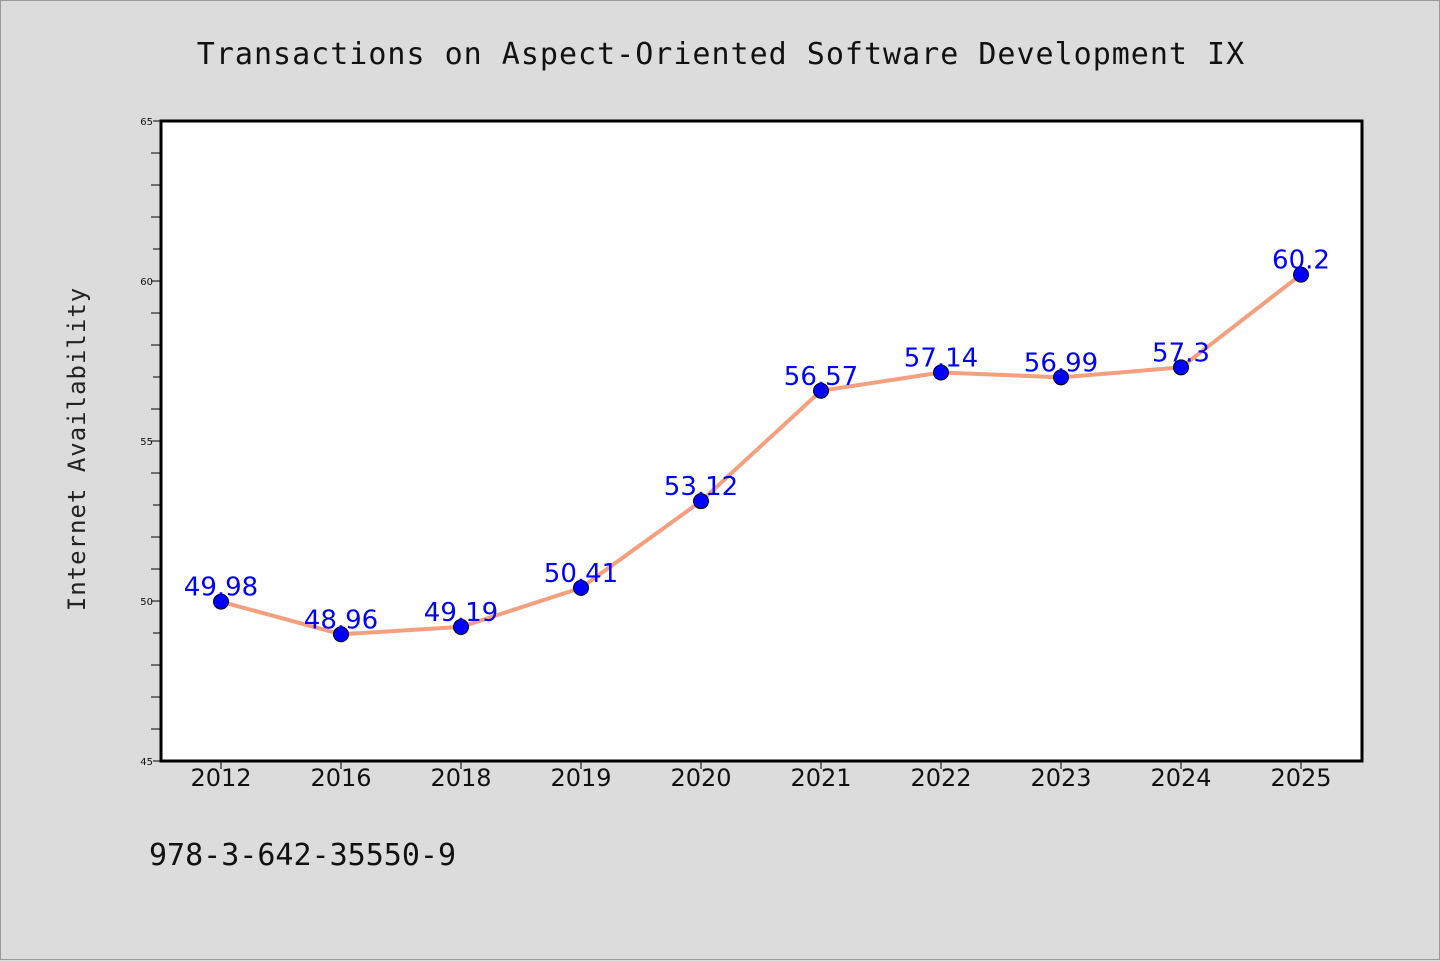 The height and width of the screenshot is (961, 1440). Describe the element at coordinates (341, 620) in the screenshot. I see `data-label: 48.96` at that location.